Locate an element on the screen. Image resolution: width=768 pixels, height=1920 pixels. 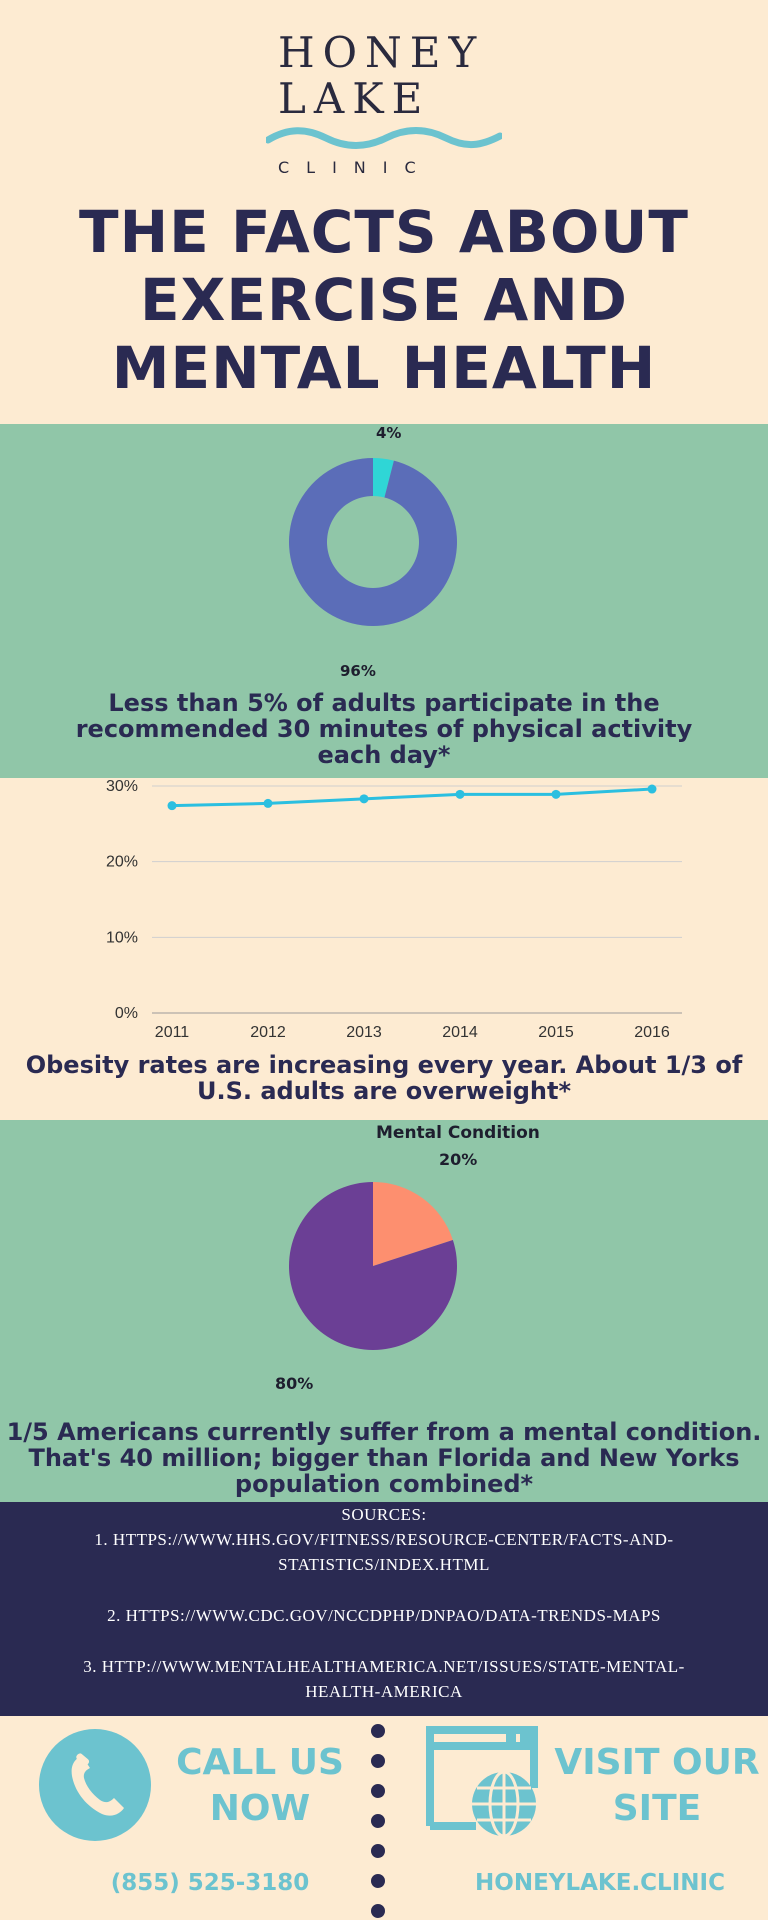
caption-line: population combined* is located at coordinates (384, 1484).